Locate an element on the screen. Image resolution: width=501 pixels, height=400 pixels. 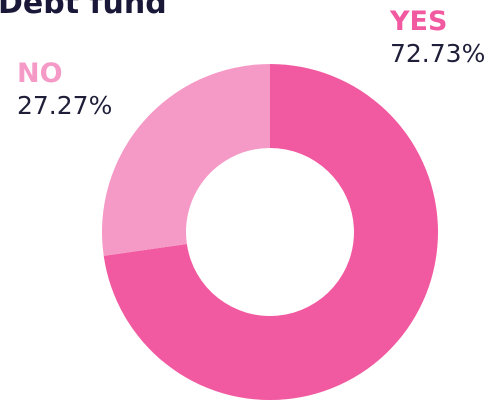
slice-name-no: NO is located at coordinates (40, 73).